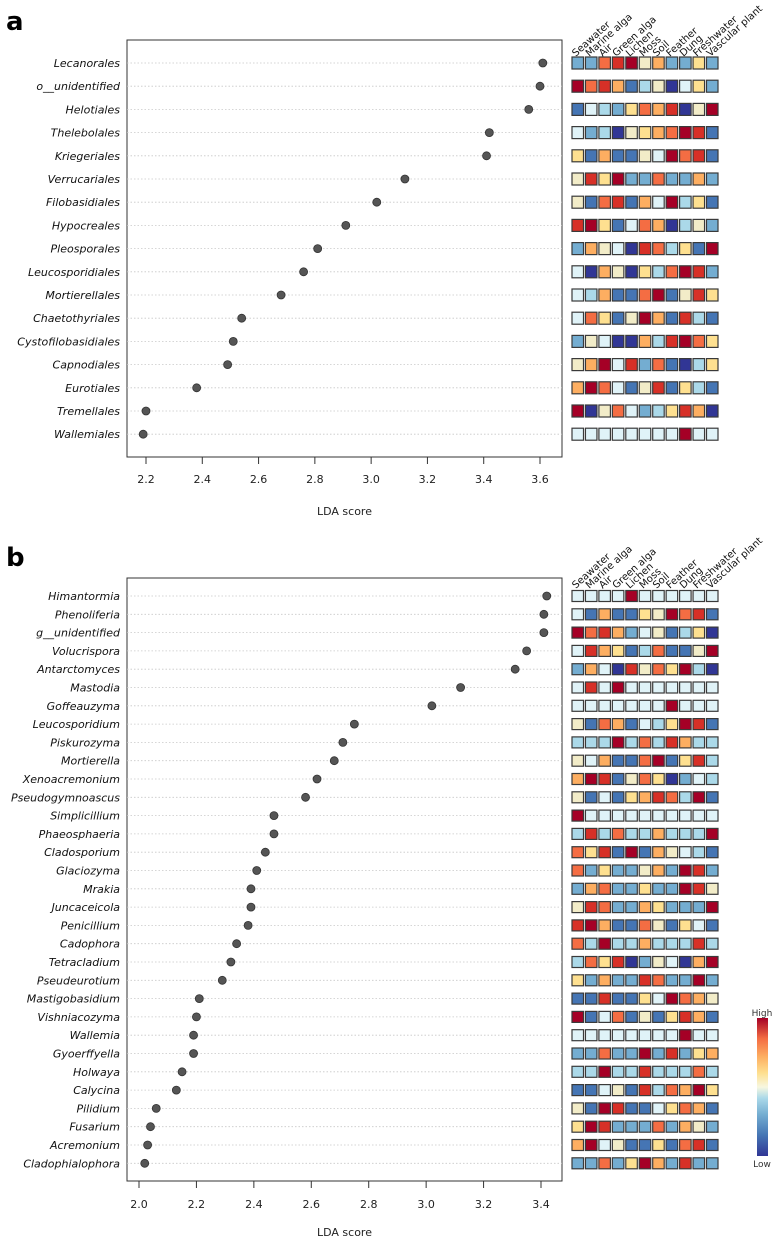 The image size is (780, 1240). I want to click on taxon-label: Mortierella, so click(90, 761).